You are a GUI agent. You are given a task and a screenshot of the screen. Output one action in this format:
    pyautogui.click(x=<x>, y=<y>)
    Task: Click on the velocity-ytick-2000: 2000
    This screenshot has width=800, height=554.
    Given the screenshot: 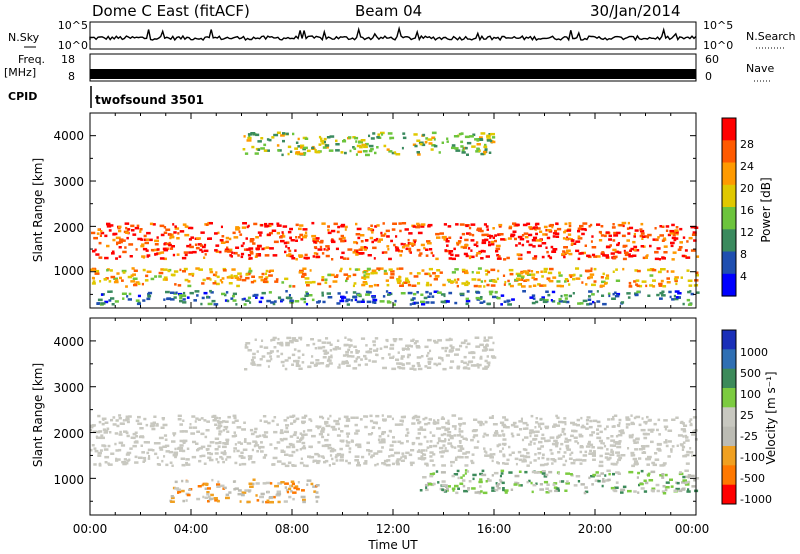 What is the action you would take?
    pyautogui.click(x=68, y=434)
    